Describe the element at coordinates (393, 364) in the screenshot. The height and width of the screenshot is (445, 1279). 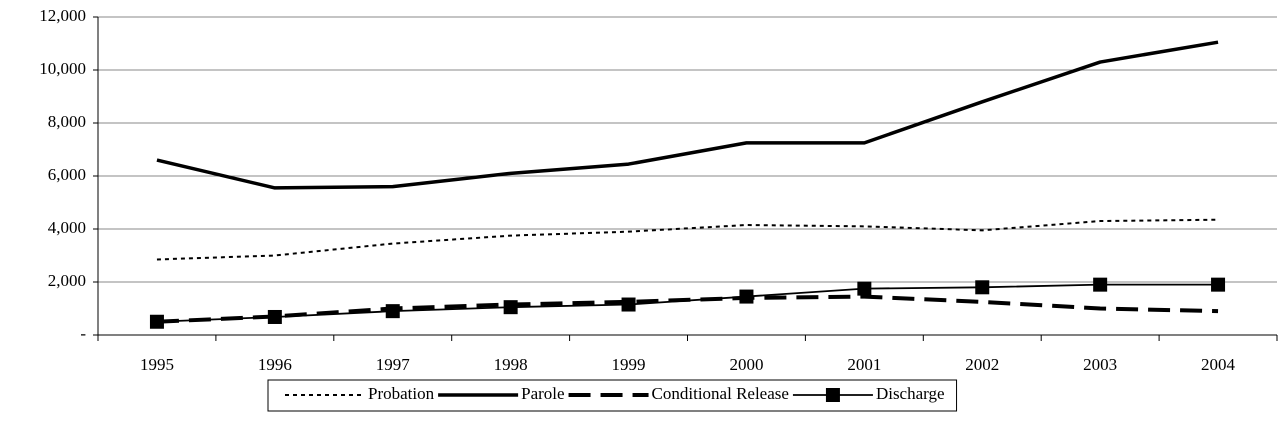
I see `x-tick-label: 1997` at that location.